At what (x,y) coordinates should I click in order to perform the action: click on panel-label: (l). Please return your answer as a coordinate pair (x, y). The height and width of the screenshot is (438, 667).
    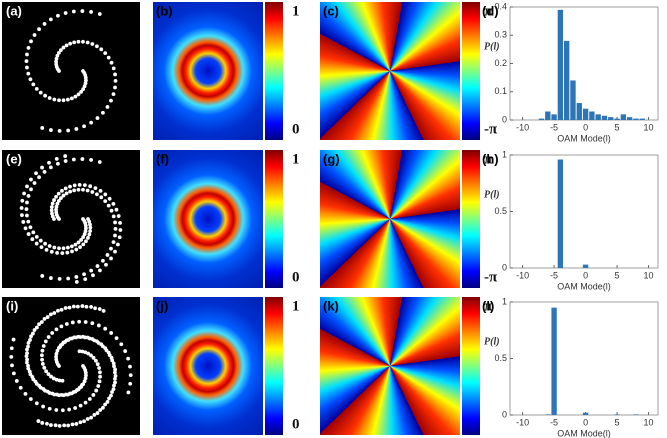
    Looking at the image, I should click on (488, 305).